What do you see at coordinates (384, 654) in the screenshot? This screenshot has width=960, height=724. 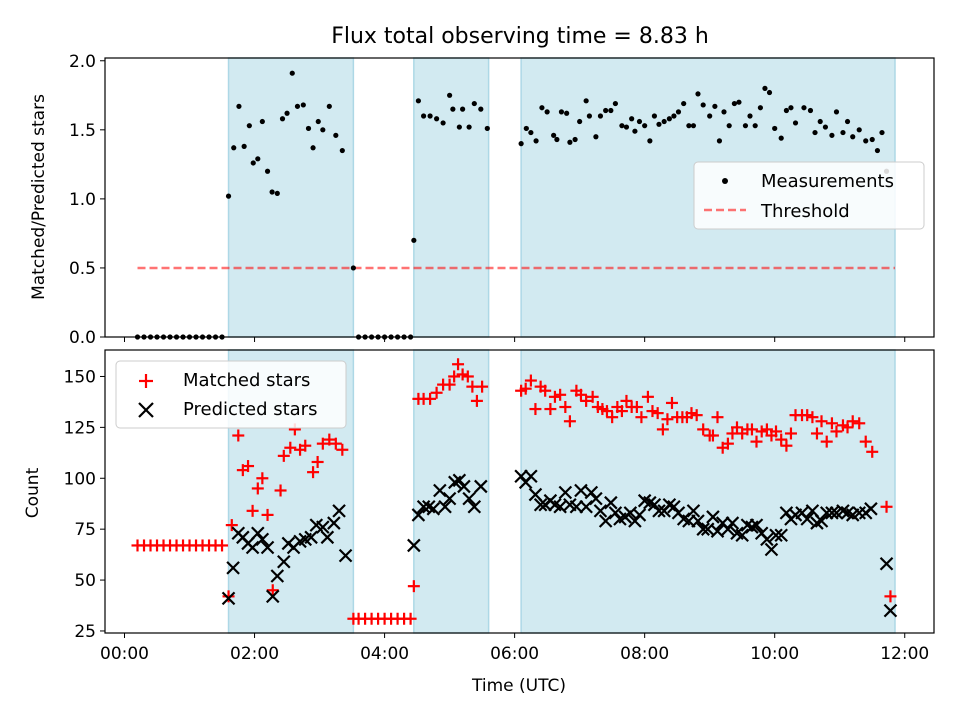 I see `xtick-label-2: 04:00` at bounding box center [384, 654].